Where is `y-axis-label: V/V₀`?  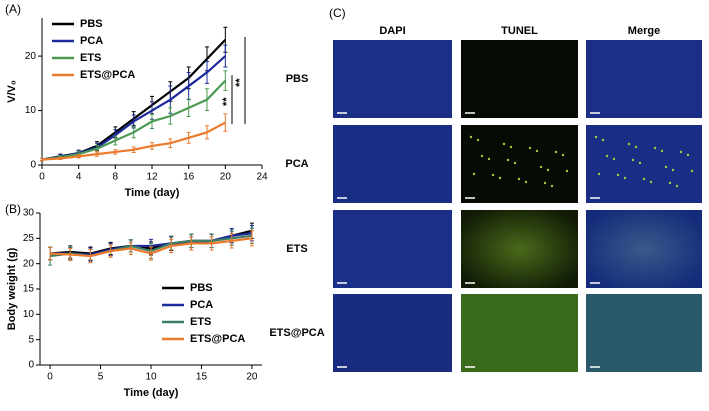 y-axis-label: V/V₀ is located at coordinates (12, 91).